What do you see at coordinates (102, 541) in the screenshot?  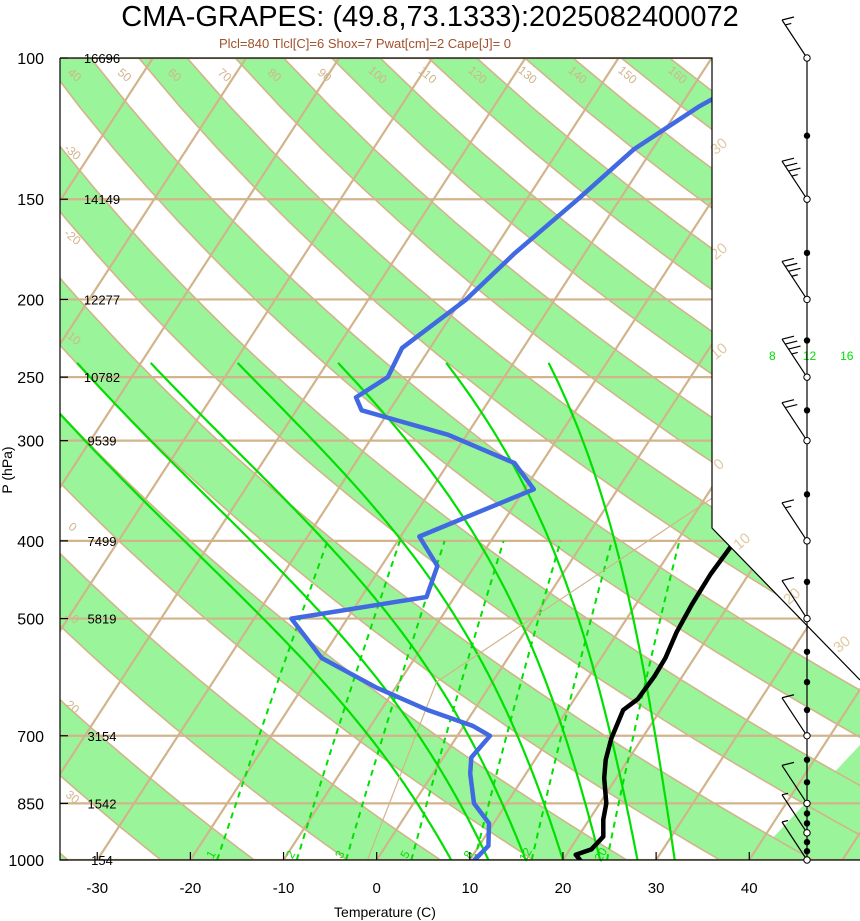 I see `height-label: 7499` at bounding box center [102, 541].